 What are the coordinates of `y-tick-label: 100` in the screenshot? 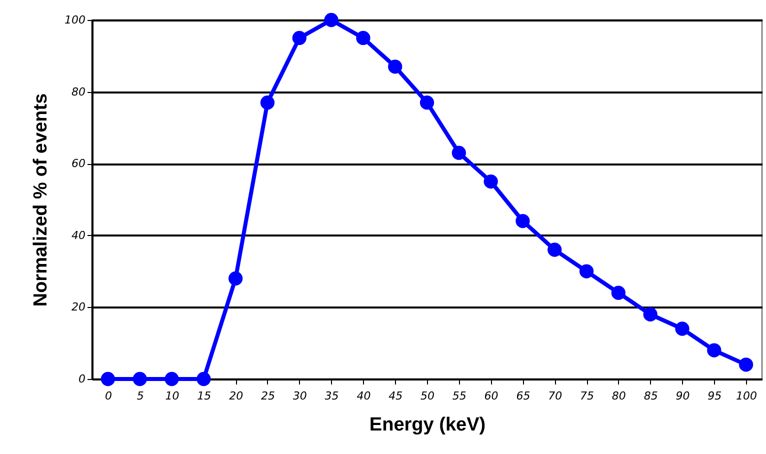 It's located at (75, 20).